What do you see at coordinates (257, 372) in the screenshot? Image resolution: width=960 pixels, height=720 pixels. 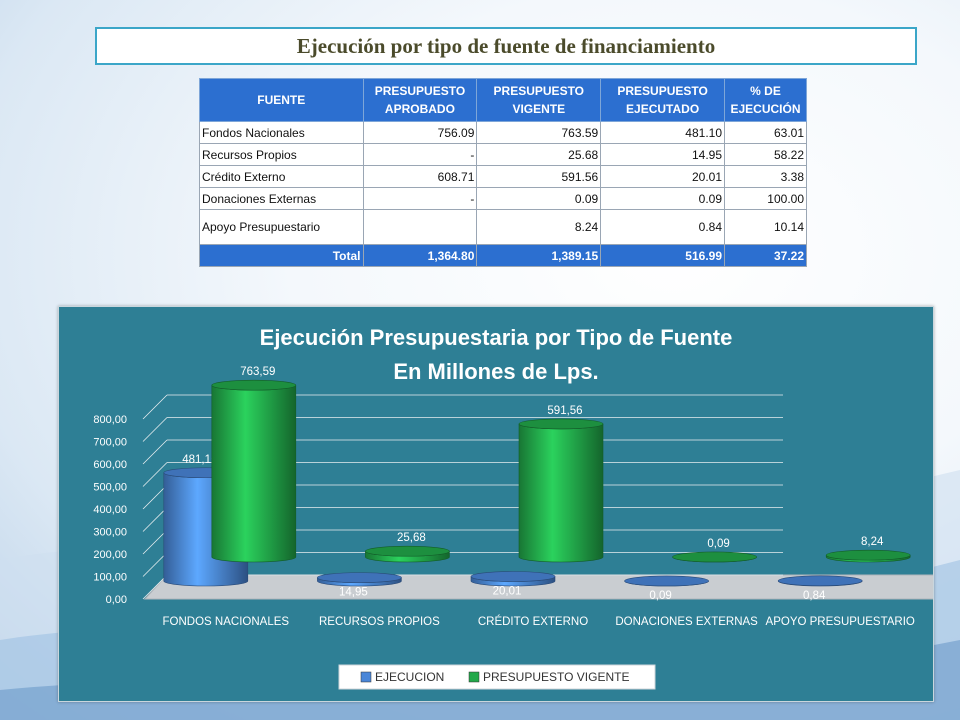 I see `data-label: 763,59` at bounding box center [257, 372].